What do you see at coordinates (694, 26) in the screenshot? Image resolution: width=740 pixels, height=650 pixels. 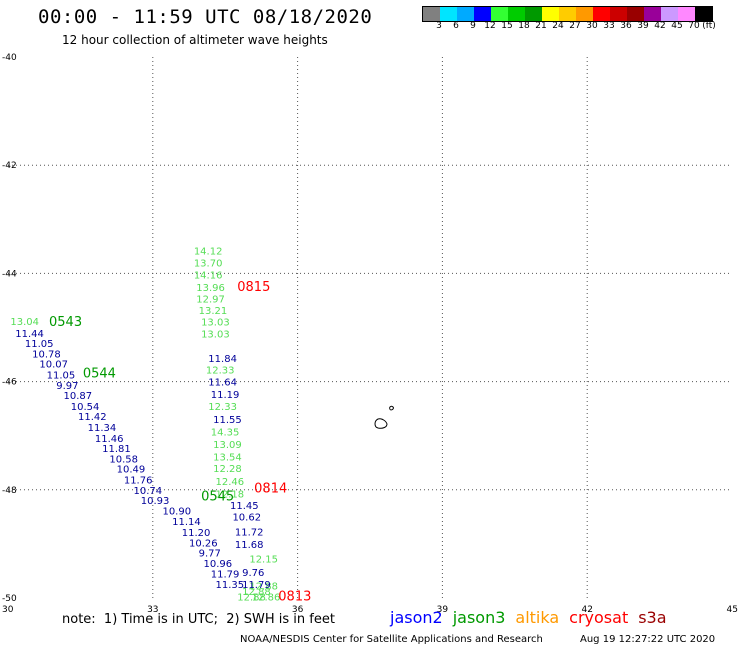 I see `color-scale-label: 70` at bounding box center [694, 26].